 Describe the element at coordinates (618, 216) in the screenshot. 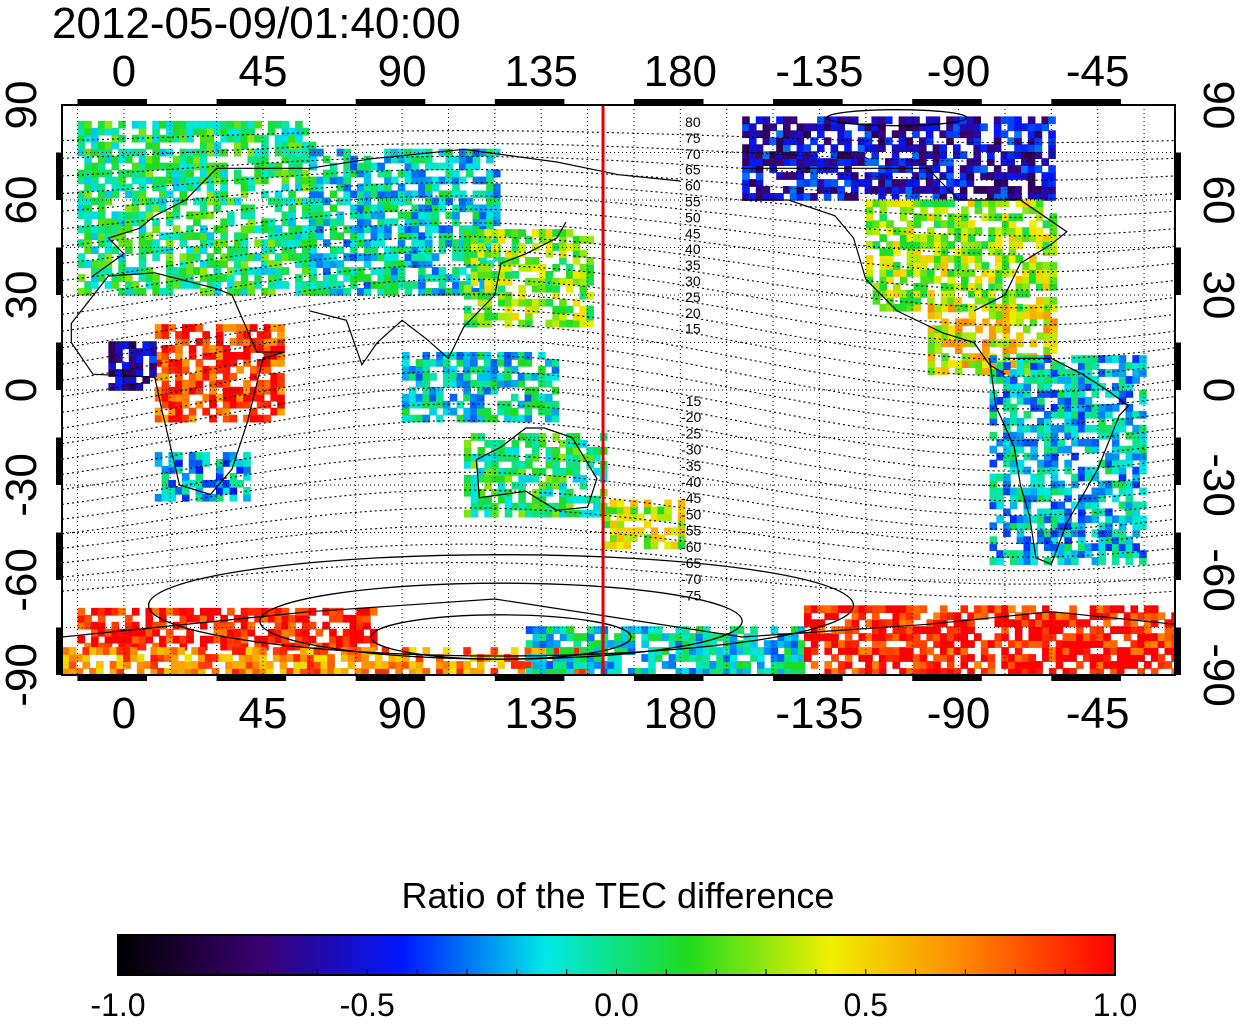

I see `contour-line` at that location.